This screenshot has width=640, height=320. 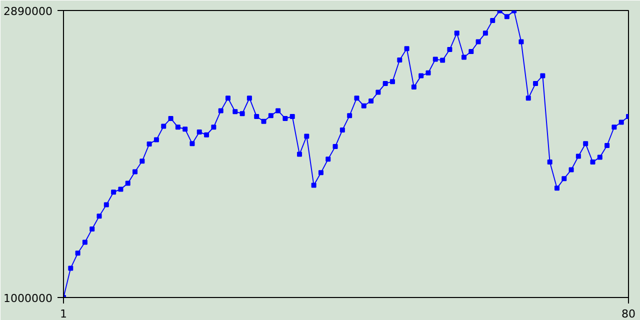 I want to click on x-tick-label: 80, so click(x=629, y=314).